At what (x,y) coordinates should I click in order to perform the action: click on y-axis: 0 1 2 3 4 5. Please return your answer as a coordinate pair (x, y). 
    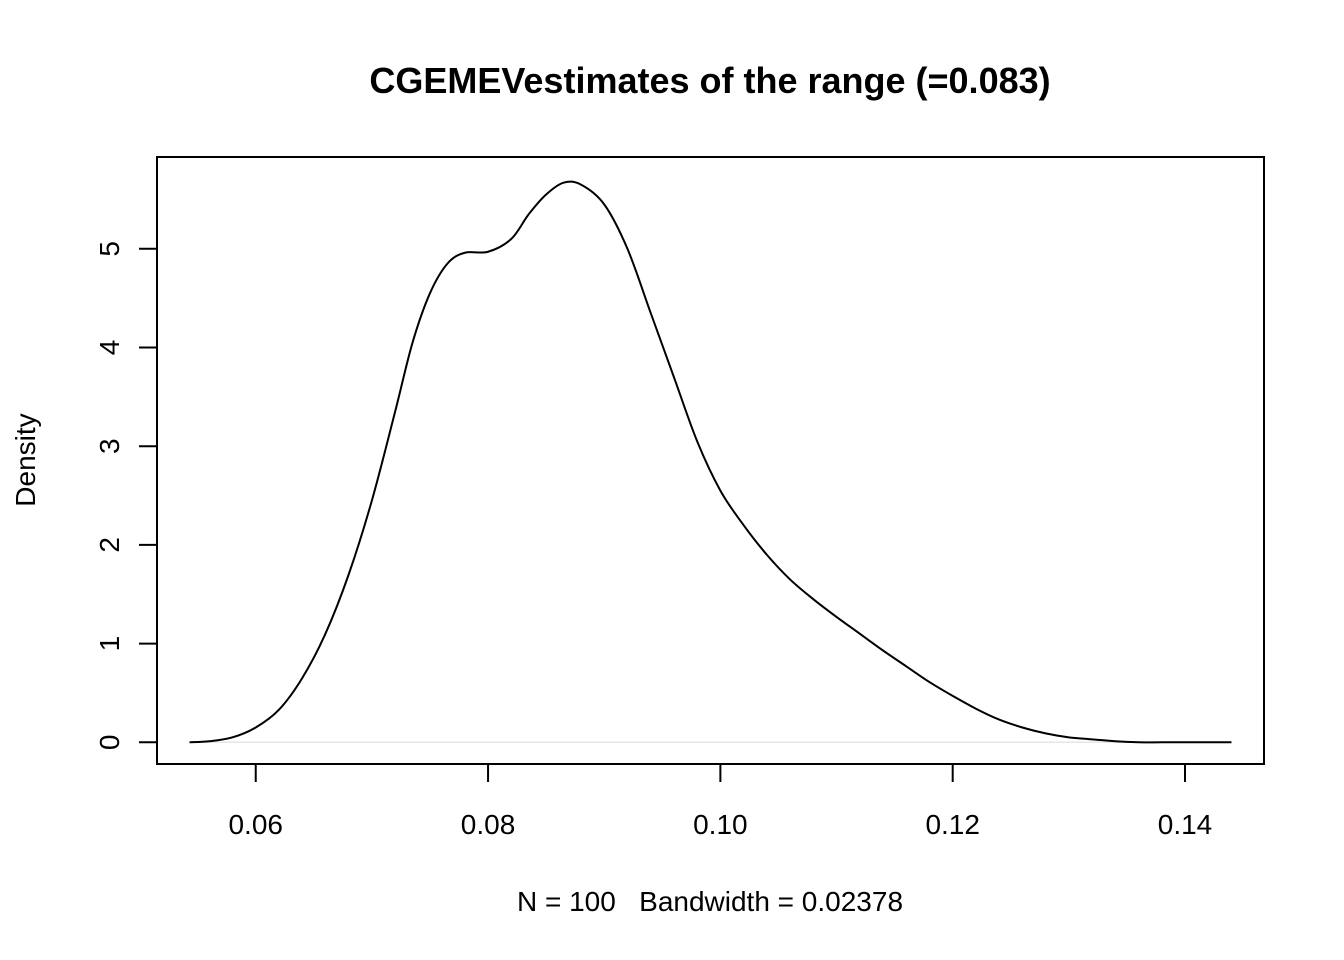
    Looking at the image, I should click on (126, 495).